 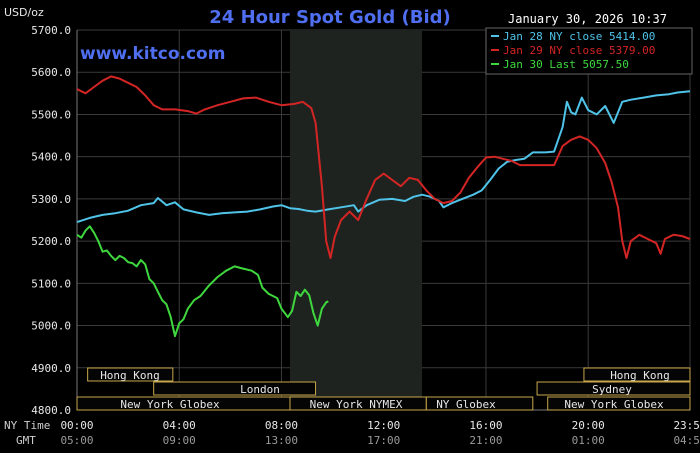 What do you see at coordinates (356, 404) in the screenshot?
I see `session-ny-nymex: New York NYMEX` at bounding box center [356, 404].